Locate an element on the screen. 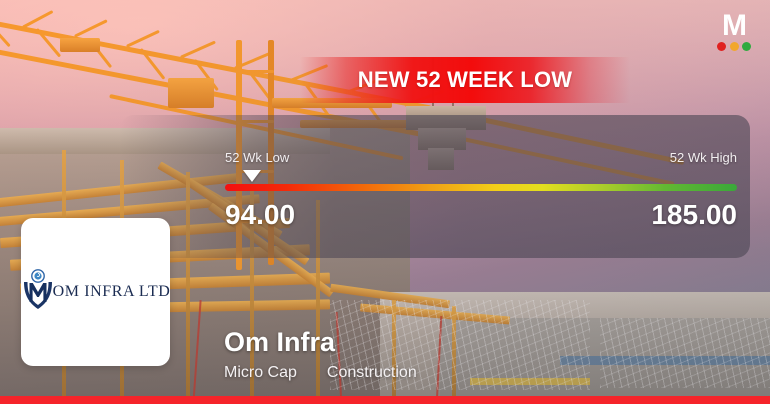 This screenshot has width=770, height=404. company-name: Om Infra is located at coordinates (280, 342).